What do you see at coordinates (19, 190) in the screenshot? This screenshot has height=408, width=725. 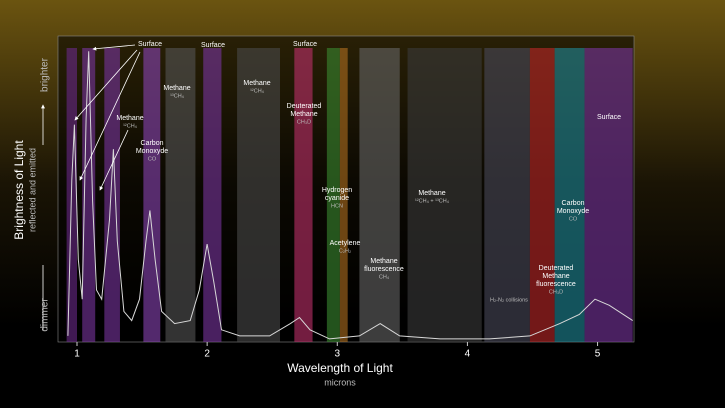 I see `y-axis-label: Brightness of Light` at bounding box center [19, 190].